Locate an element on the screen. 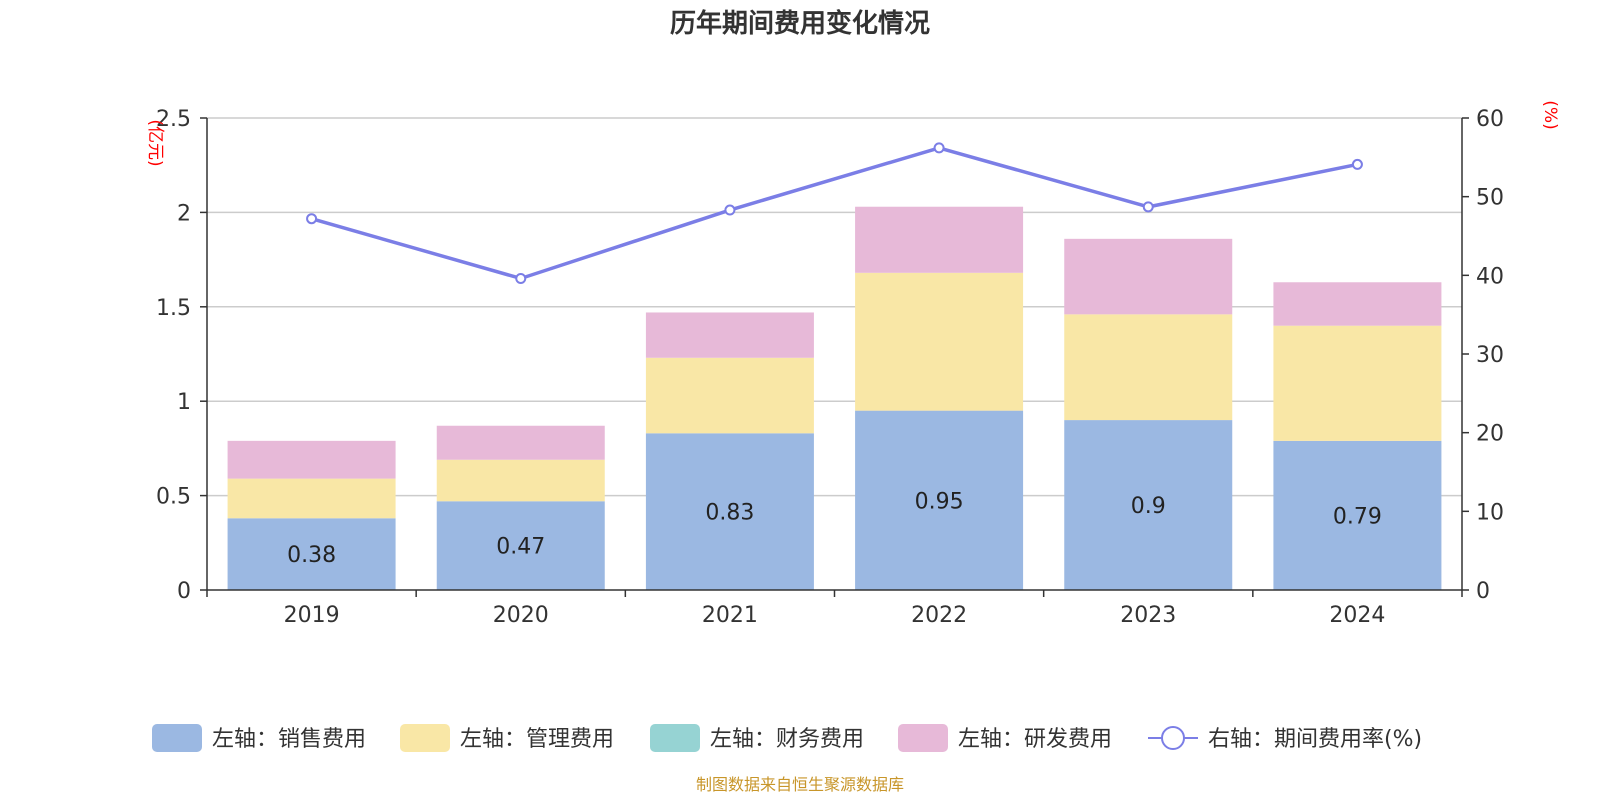 This screenshot has width=1600, height=800. legend: 左轴：销售费用 左轴：管理费用 左轴：财务费用 左轴：研发费用 右轴：期间费用率(%) is located at coordinates (787, 738).